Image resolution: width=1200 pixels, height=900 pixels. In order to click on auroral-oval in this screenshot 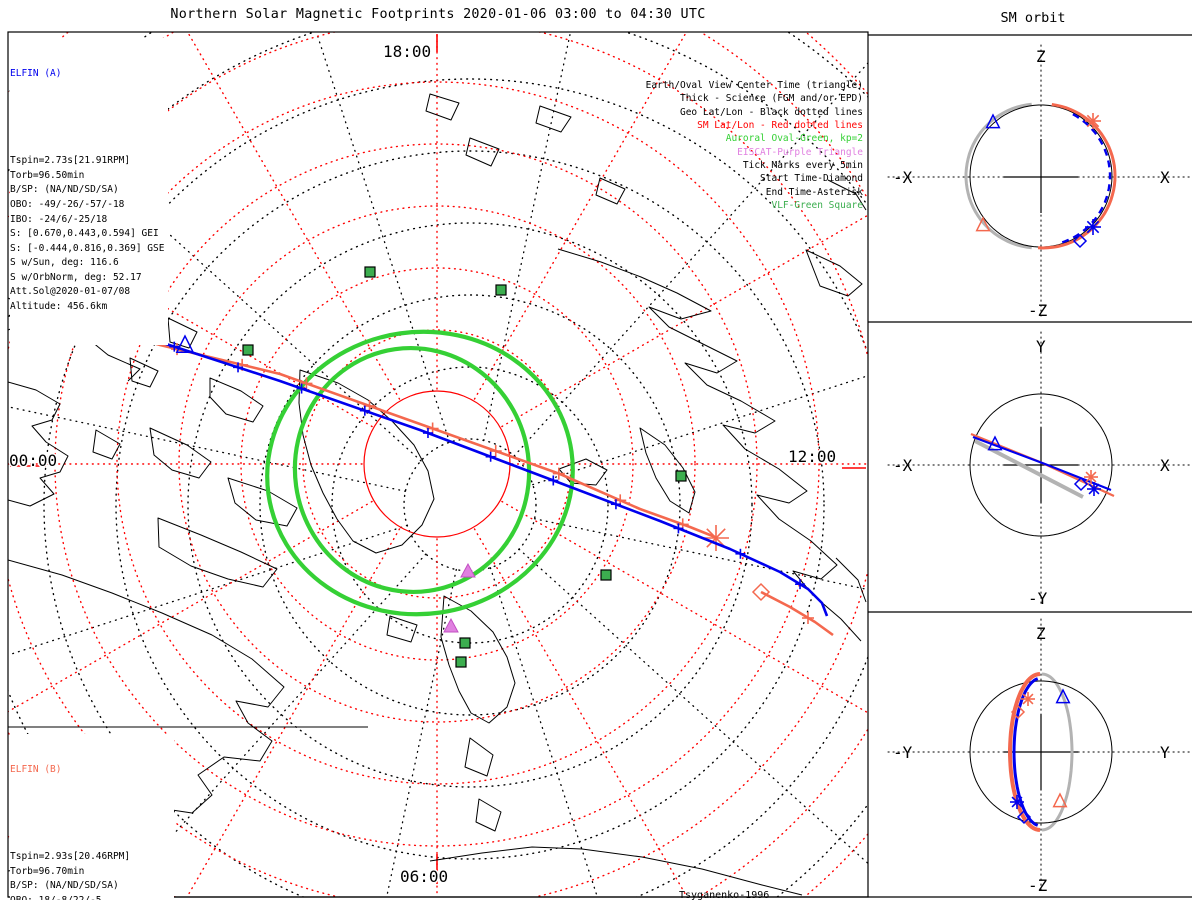, I will do `click(412, 470)`.